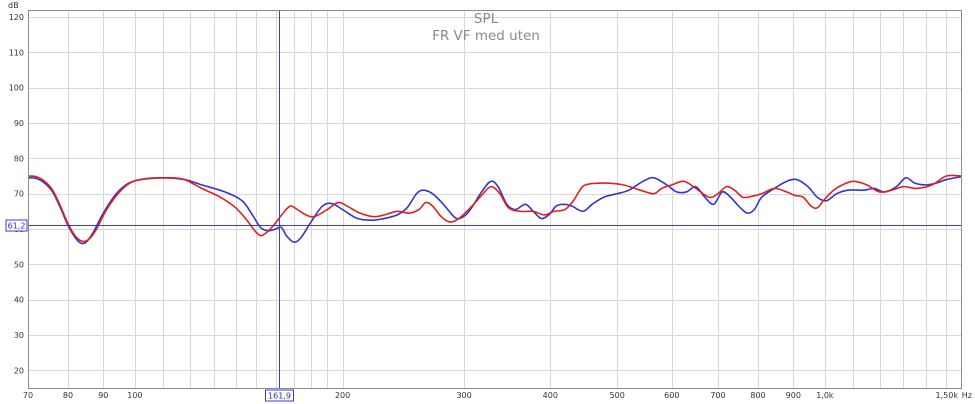 The height and width of the screenshot is (404, 975). I want to click on y-tick-label: 20, so click(19, 370).